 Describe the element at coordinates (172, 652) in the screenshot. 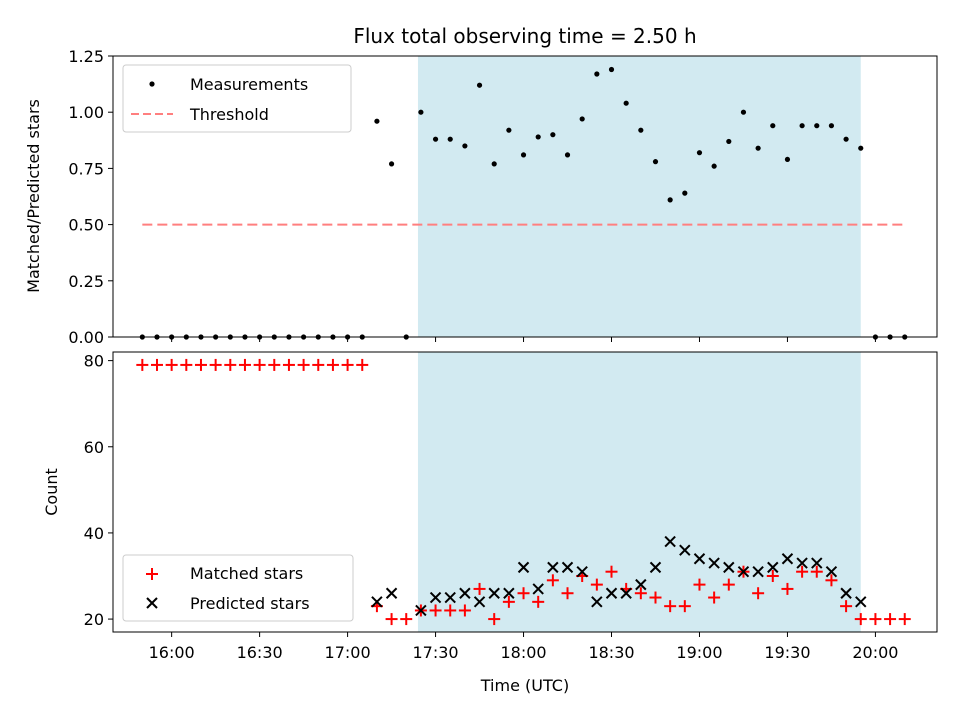

I see `count-x-tick-label: 16:00` at that location.